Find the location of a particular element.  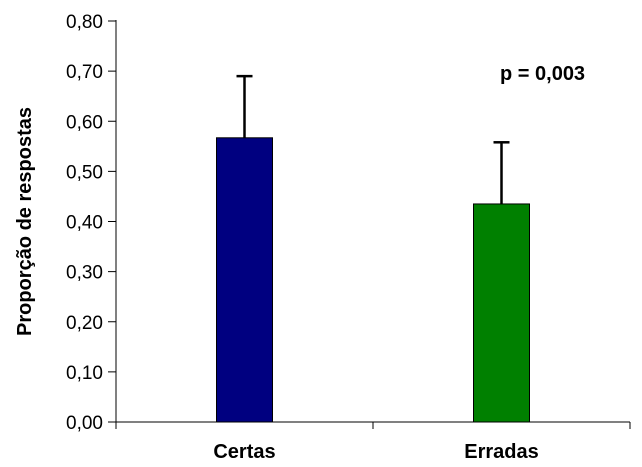

y-tick-label: 0,00 is located at coordinates (84, 423).